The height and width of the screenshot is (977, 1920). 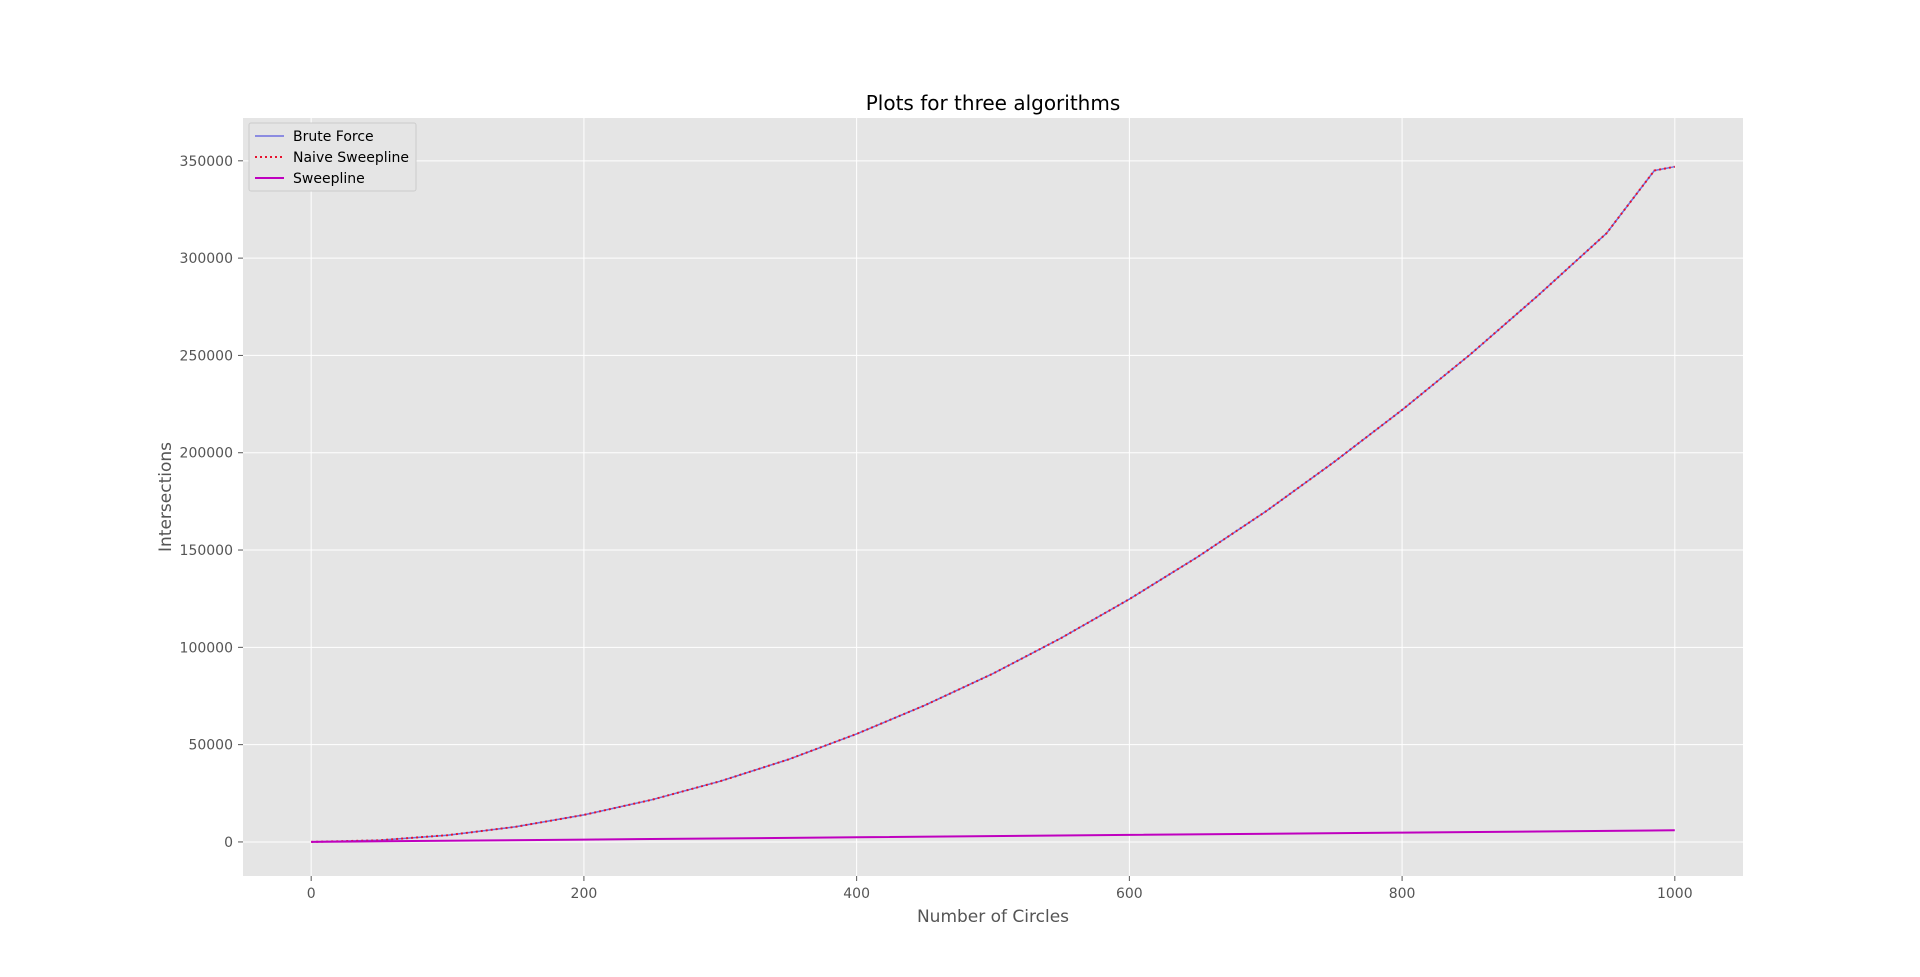 What do you see at coordinates (206, 454) in the screenshot?
I see `y-tick-label: 200000` at bounding box center [206, 454].